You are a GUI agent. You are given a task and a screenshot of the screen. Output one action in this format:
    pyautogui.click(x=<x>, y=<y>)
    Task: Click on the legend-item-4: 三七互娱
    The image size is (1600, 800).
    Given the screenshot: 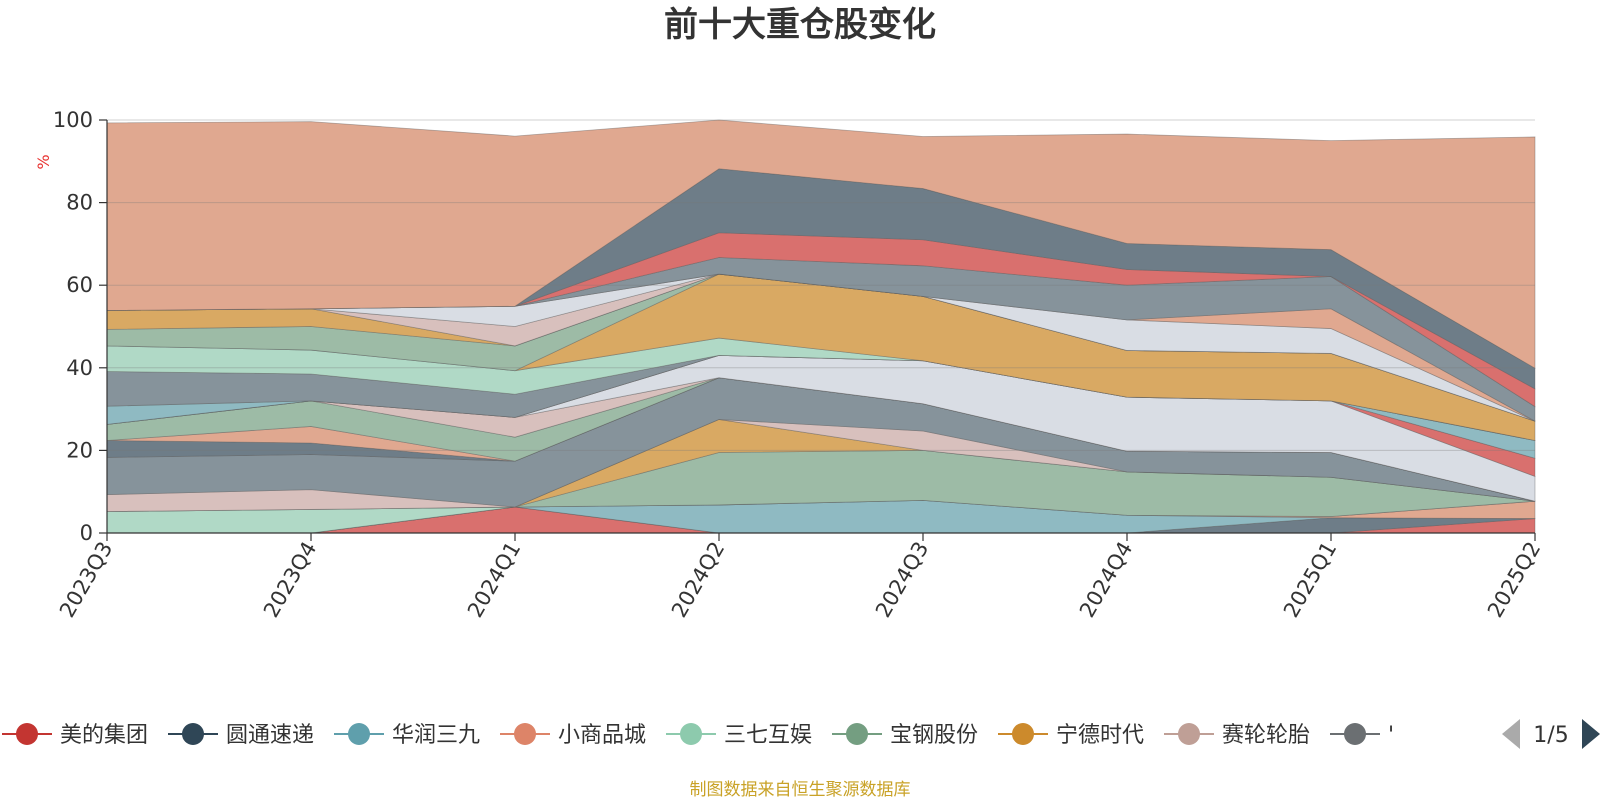 What is the action you would take?
    pyautogui.click(x=739, y=735)
    